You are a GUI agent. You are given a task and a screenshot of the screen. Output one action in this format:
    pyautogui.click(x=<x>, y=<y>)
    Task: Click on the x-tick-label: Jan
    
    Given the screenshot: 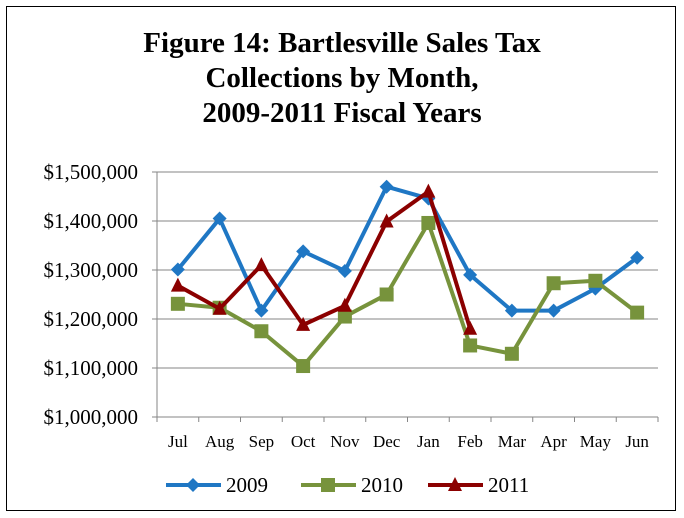 What is the action you would take?
    pyautogui.click(x=428, y=441)
    